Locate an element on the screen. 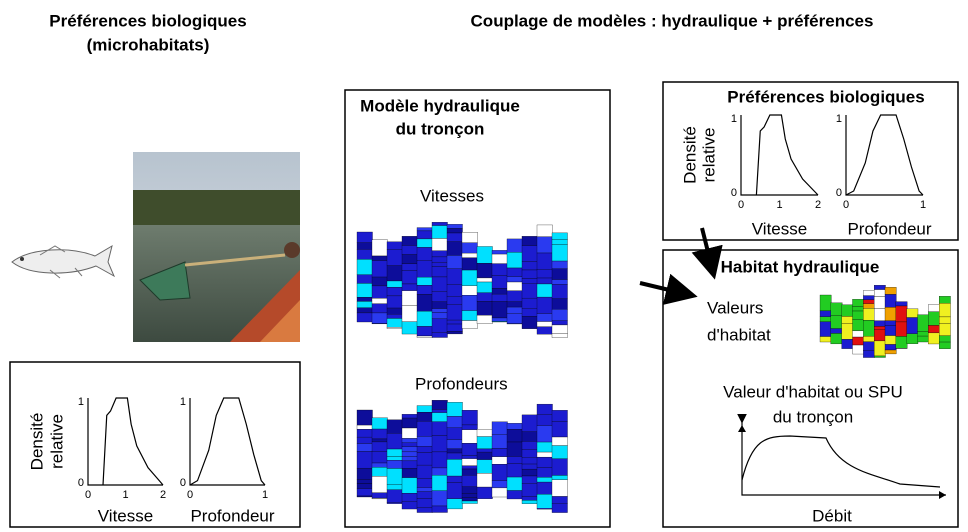 This screenshot has width=968, height=532. y-label: relative is located at coordinates (56, 441).